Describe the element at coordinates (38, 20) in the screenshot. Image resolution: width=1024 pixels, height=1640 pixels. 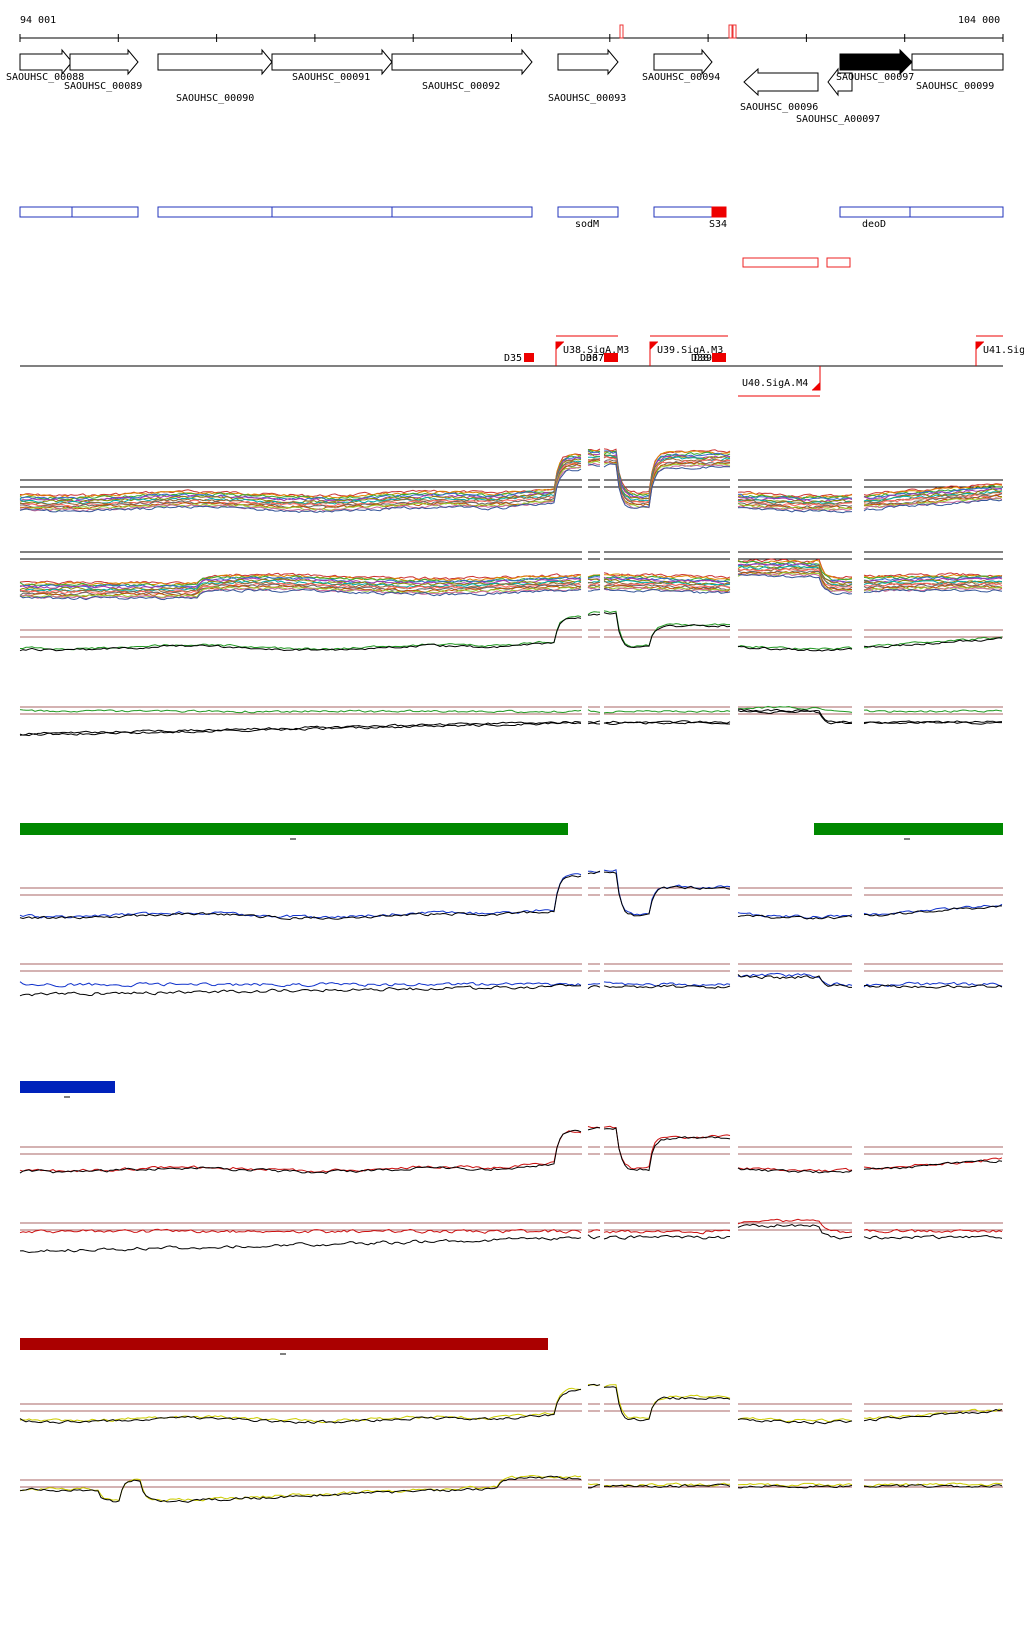
I see `ruler-start-label: 94 001` at that location.